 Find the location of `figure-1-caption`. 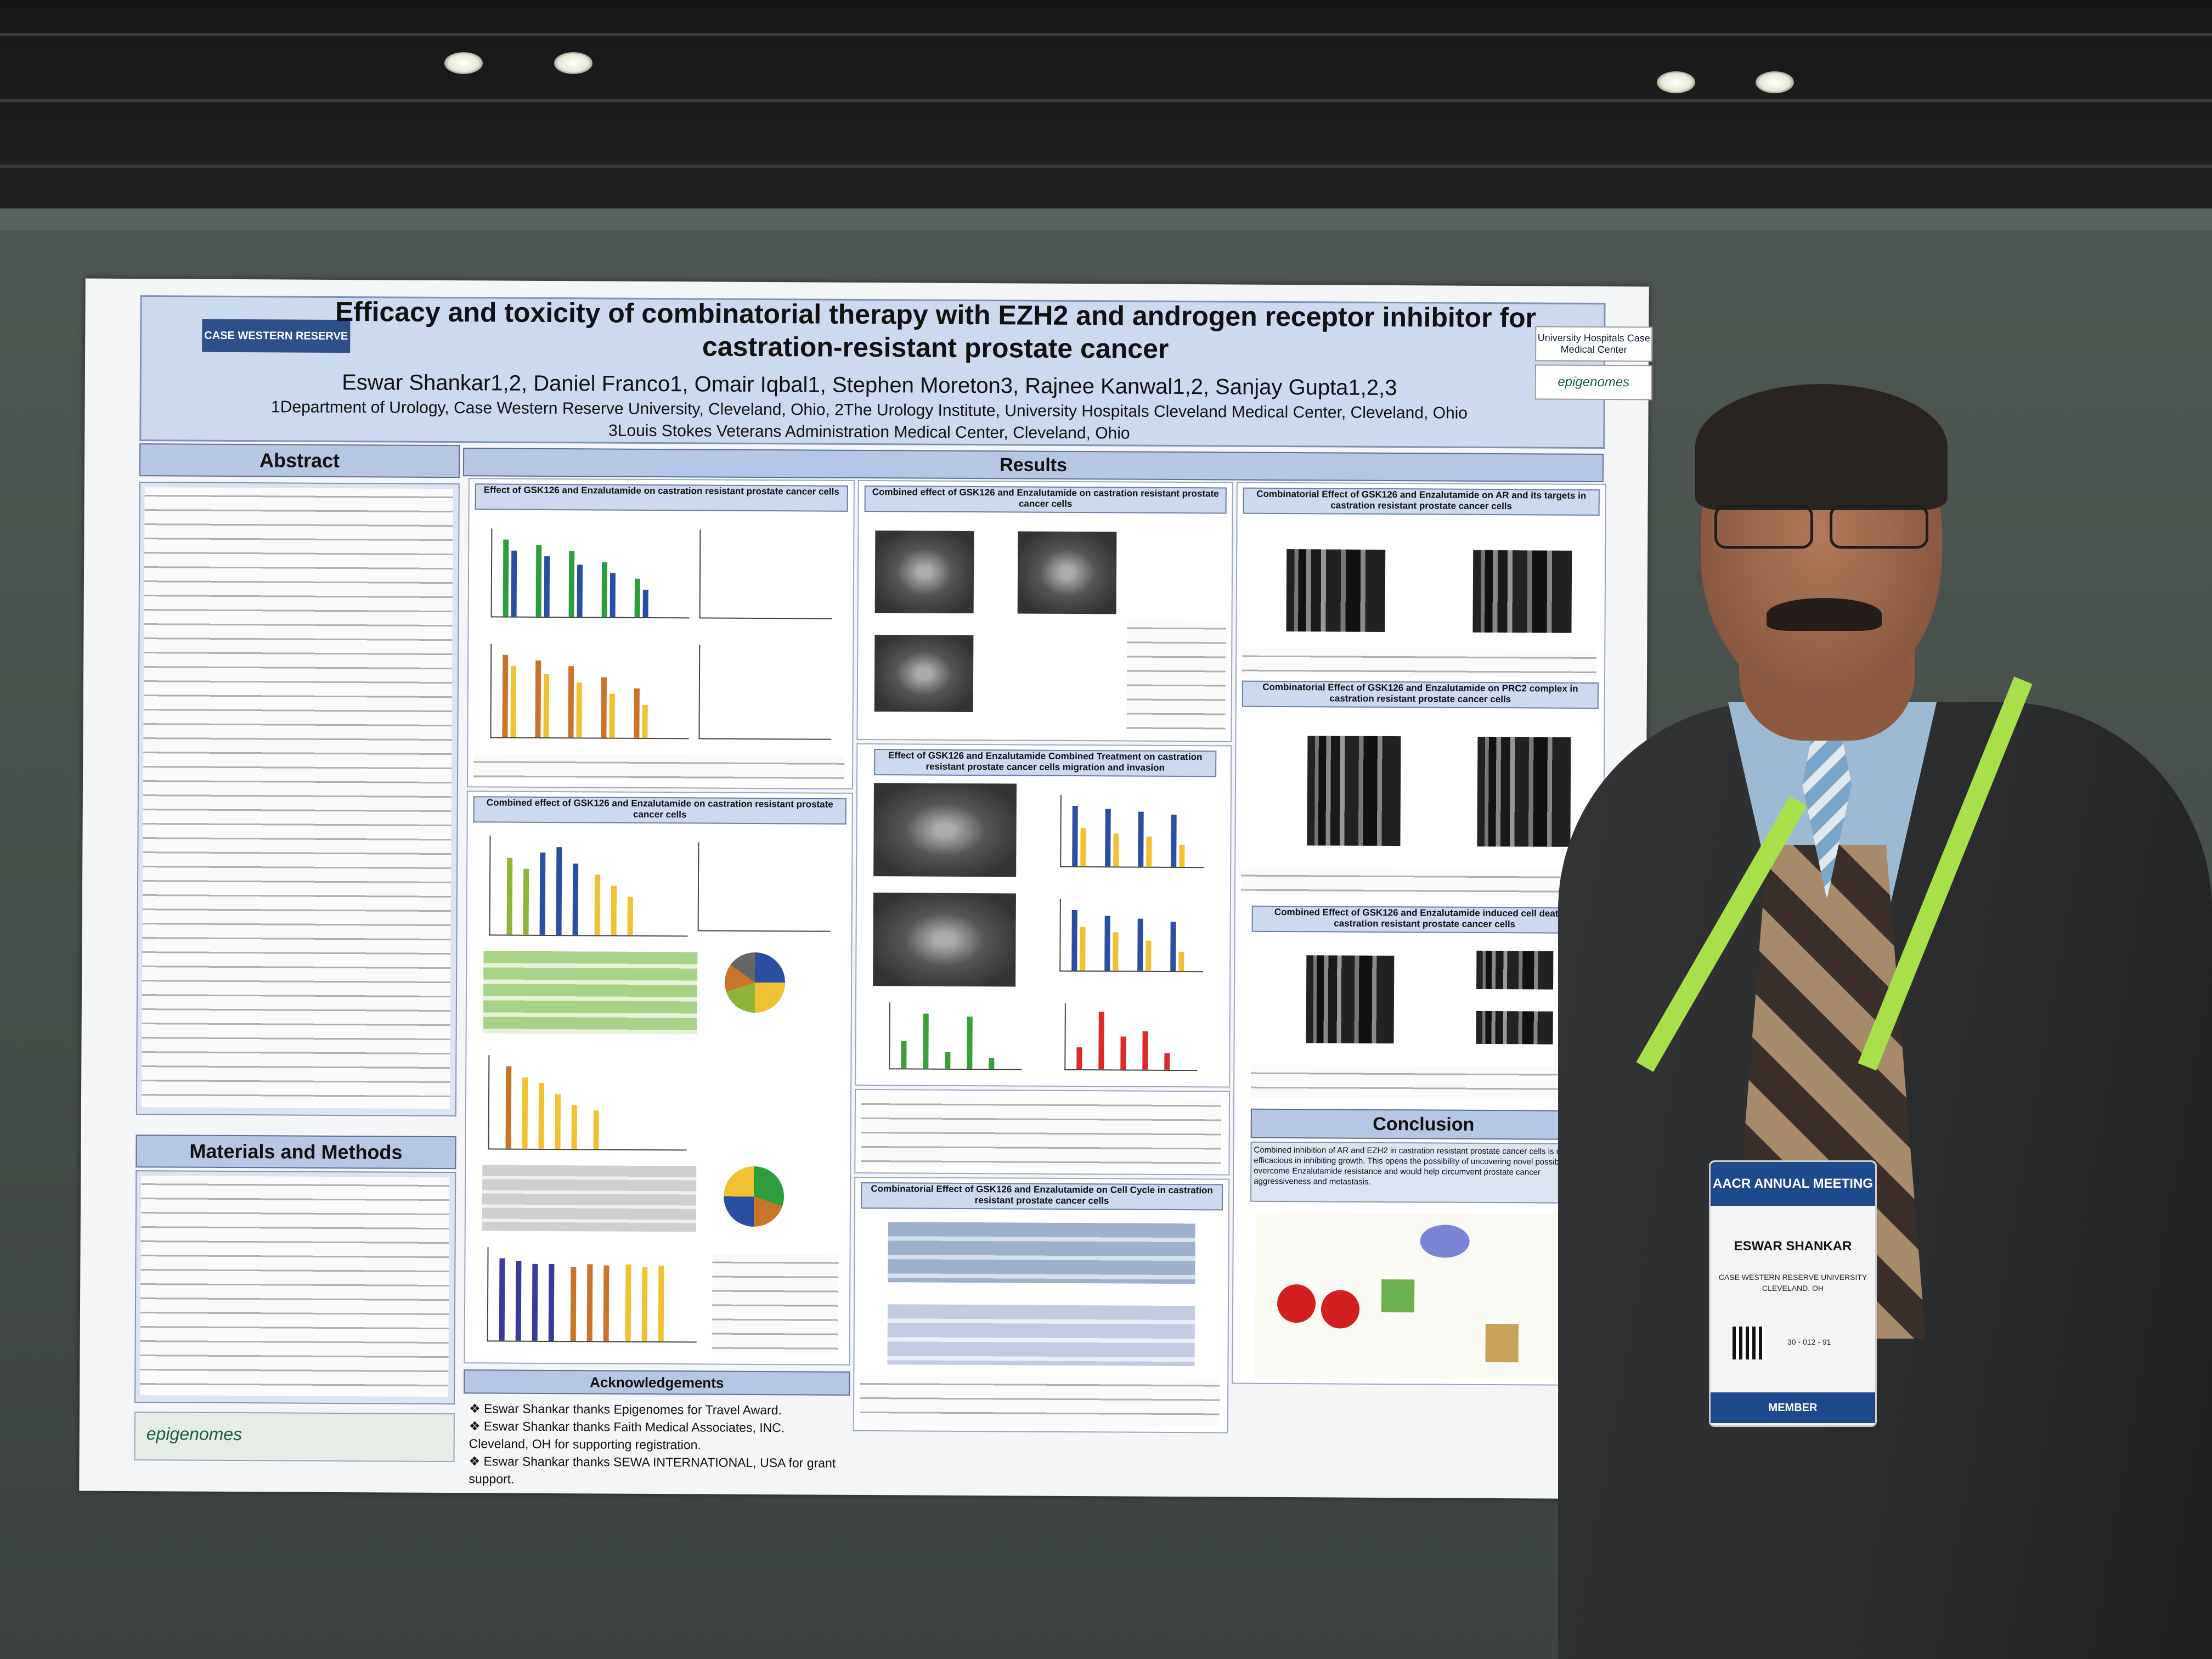

figure-1-caption is located at coordinates (659, 766).